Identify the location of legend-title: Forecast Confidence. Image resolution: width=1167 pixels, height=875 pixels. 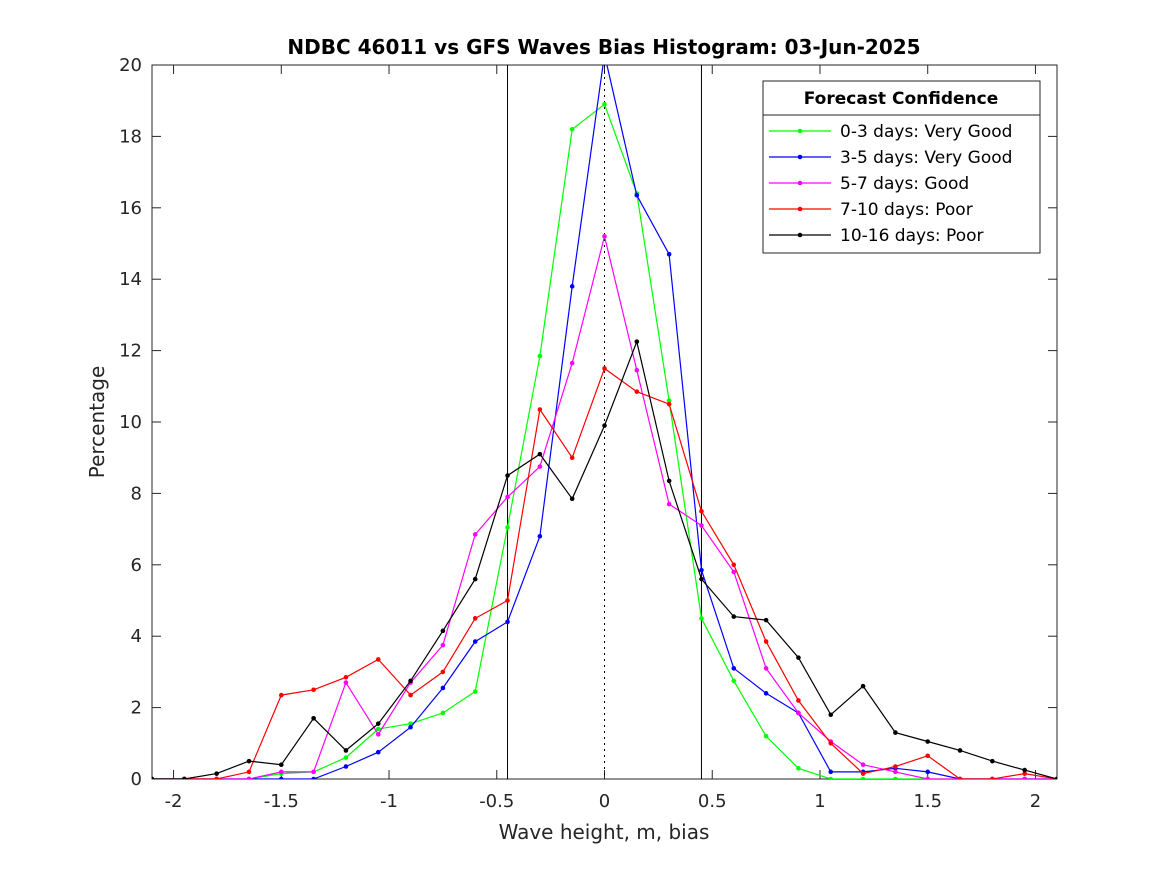
(901, 99).